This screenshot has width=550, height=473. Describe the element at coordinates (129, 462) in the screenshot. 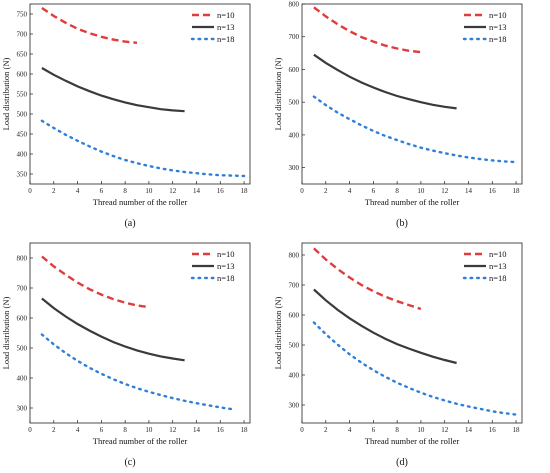

I see `panel-label: (c)` at that location.